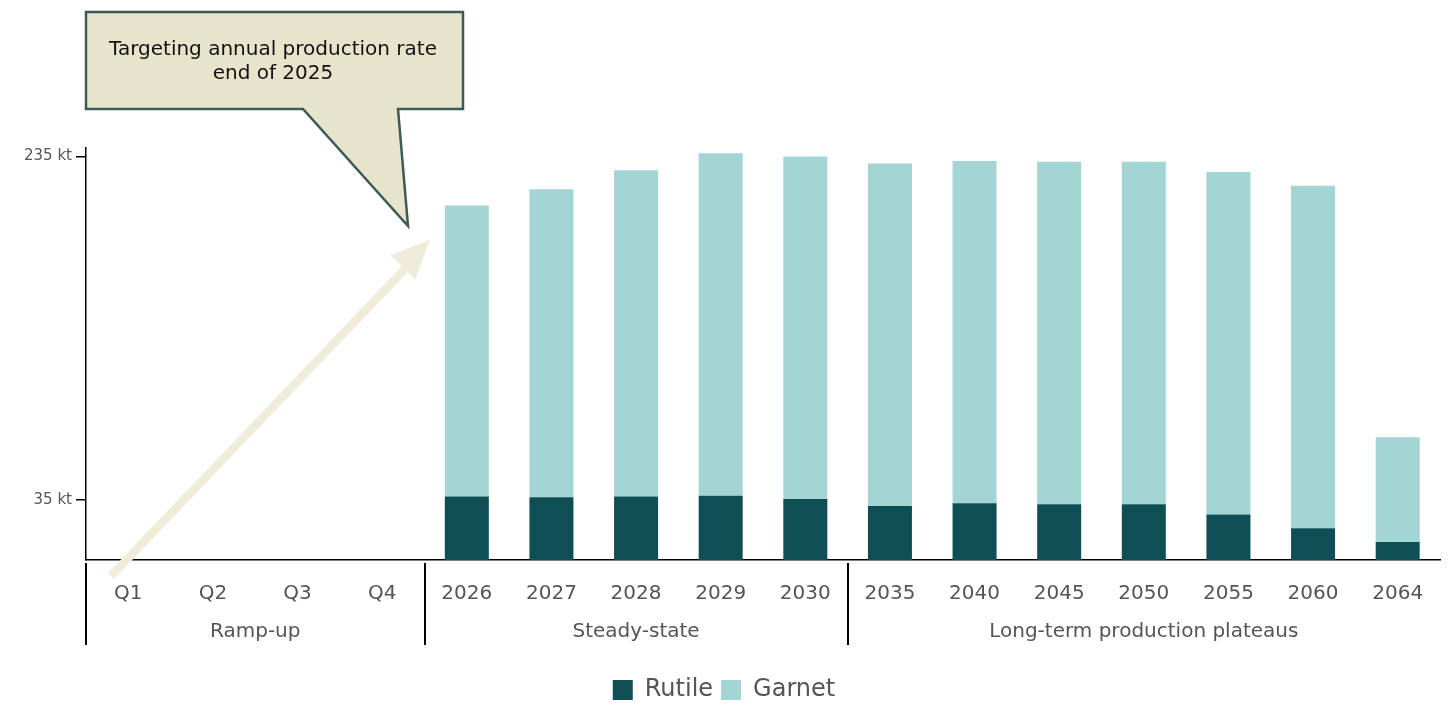 The height and width of the screenshot is (720, 1456). Describe the element at coordinates (679, 688) in the screenshot. I see `legend-label: Rutile` at that location.